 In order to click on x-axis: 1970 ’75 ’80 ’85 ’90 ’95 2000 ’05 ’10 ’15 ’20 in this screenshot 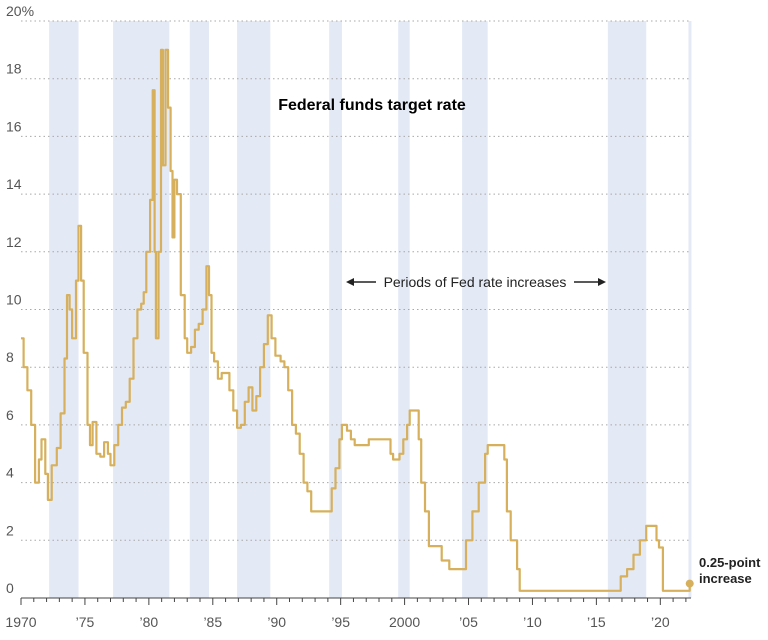, I will do `click(348, 613)`.